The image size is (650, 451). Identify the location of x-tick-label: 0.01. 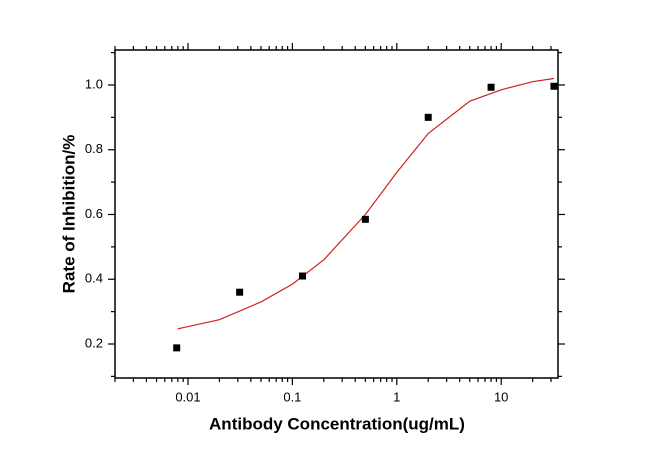
(187, 396).